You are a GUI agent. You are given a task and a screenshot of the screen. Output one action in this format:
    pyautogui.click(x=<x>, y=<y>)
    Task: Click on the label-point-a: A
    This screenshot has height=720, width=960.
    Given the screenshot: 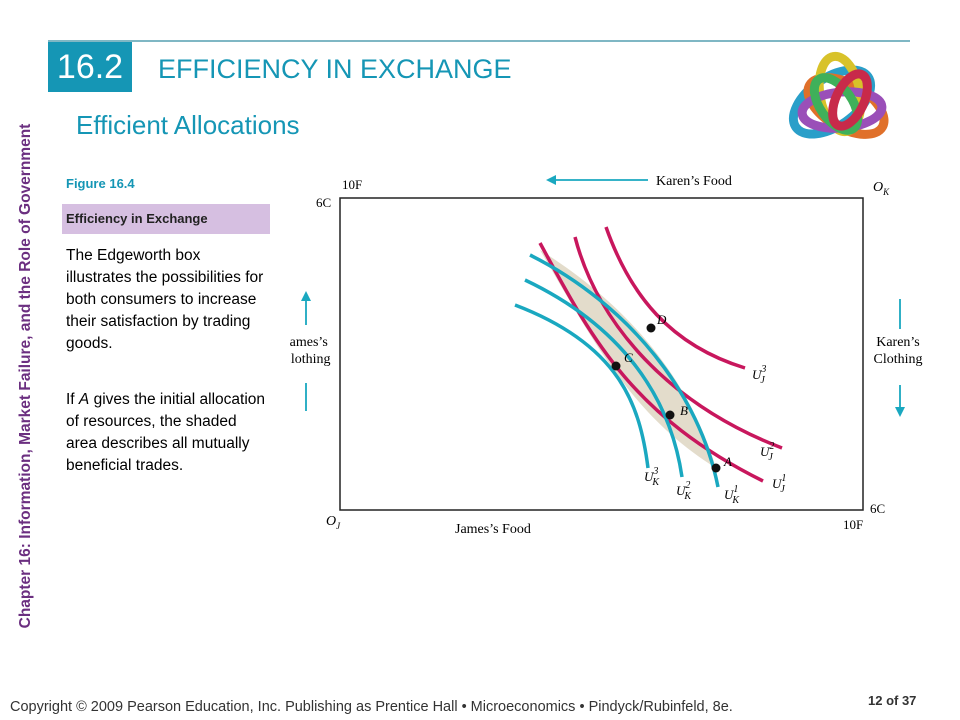 What is the action you would take?
    pyautogui.click(x=727, y=461)
    